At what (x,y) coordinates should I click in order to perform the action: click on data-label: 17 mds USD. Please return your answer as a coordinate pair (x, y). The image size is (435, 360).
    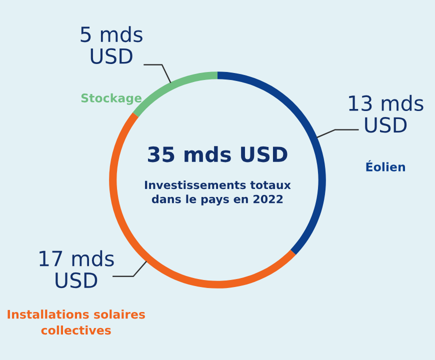
    Looking at the image, I should click on (77, 269).